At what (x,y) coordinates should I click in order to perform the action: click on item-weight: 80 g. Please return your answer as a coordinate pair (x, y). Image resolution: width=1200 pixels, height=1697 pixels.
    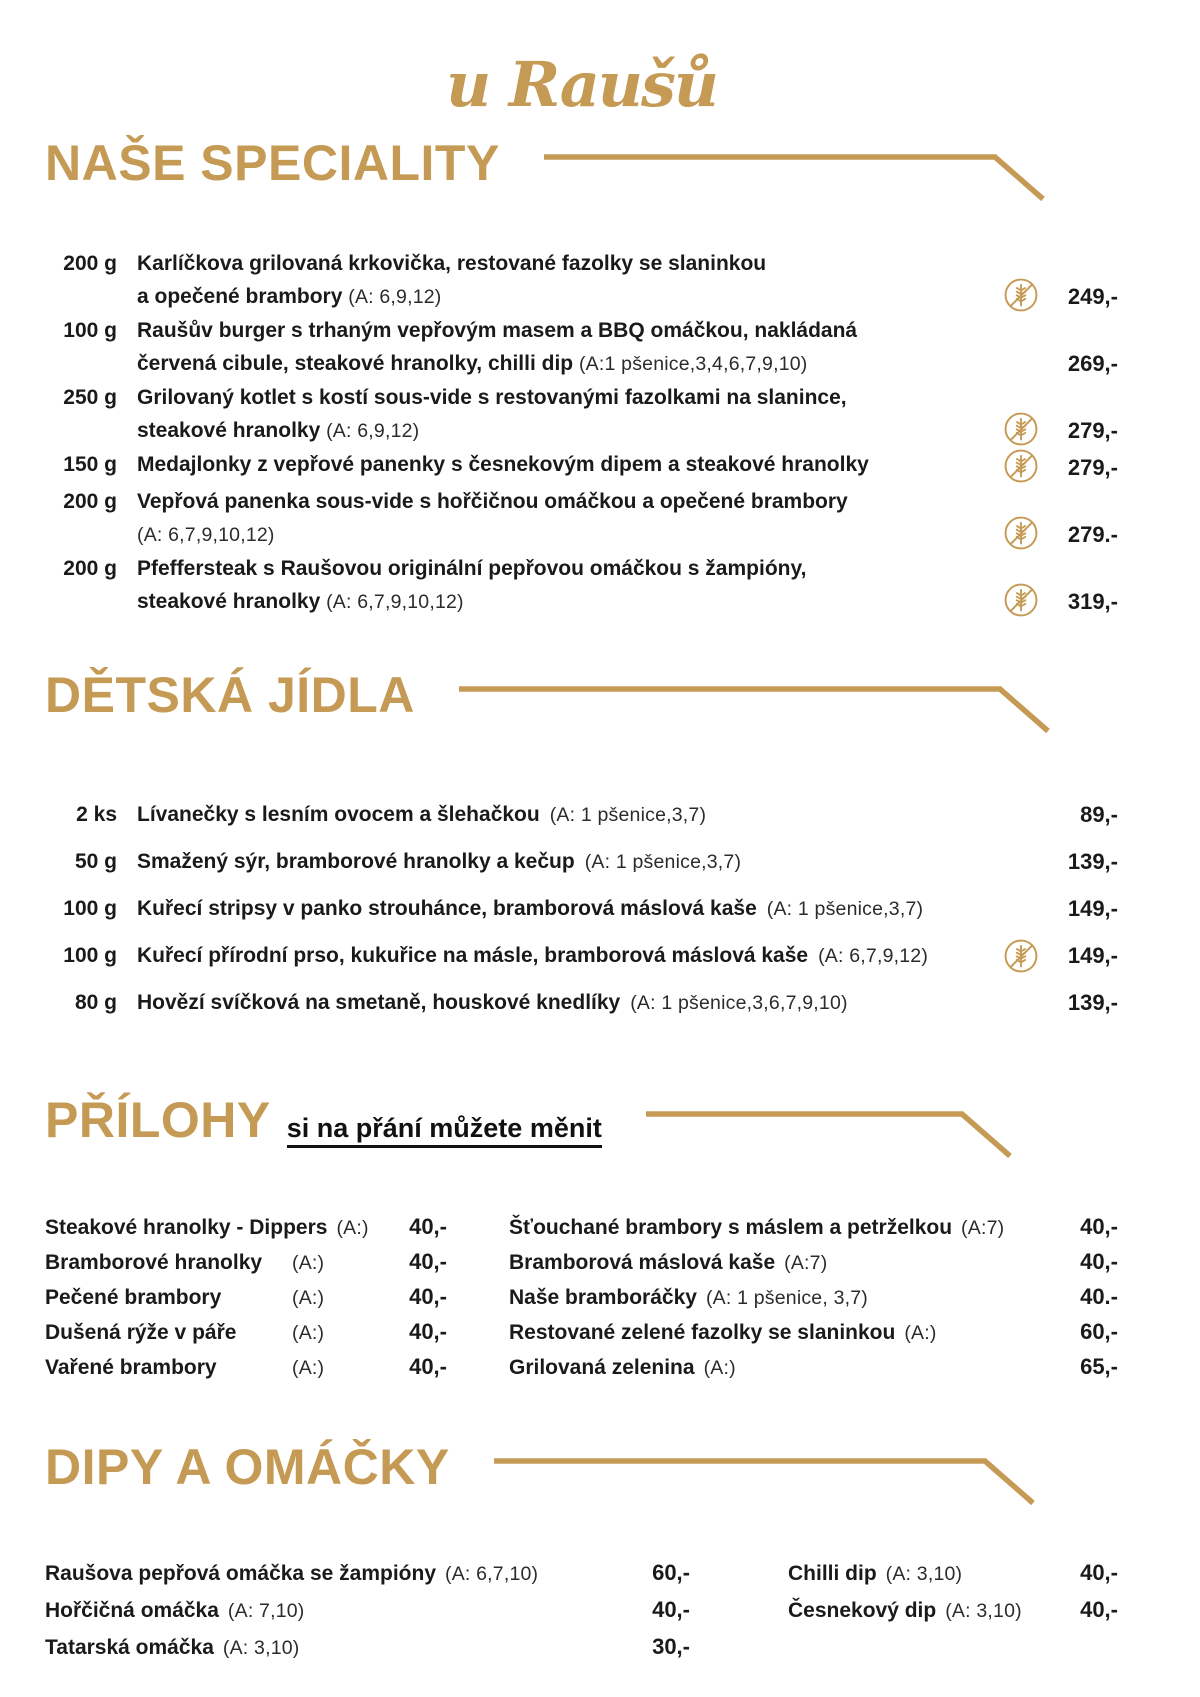
    Looking at the image, I should click on (95, 1002).